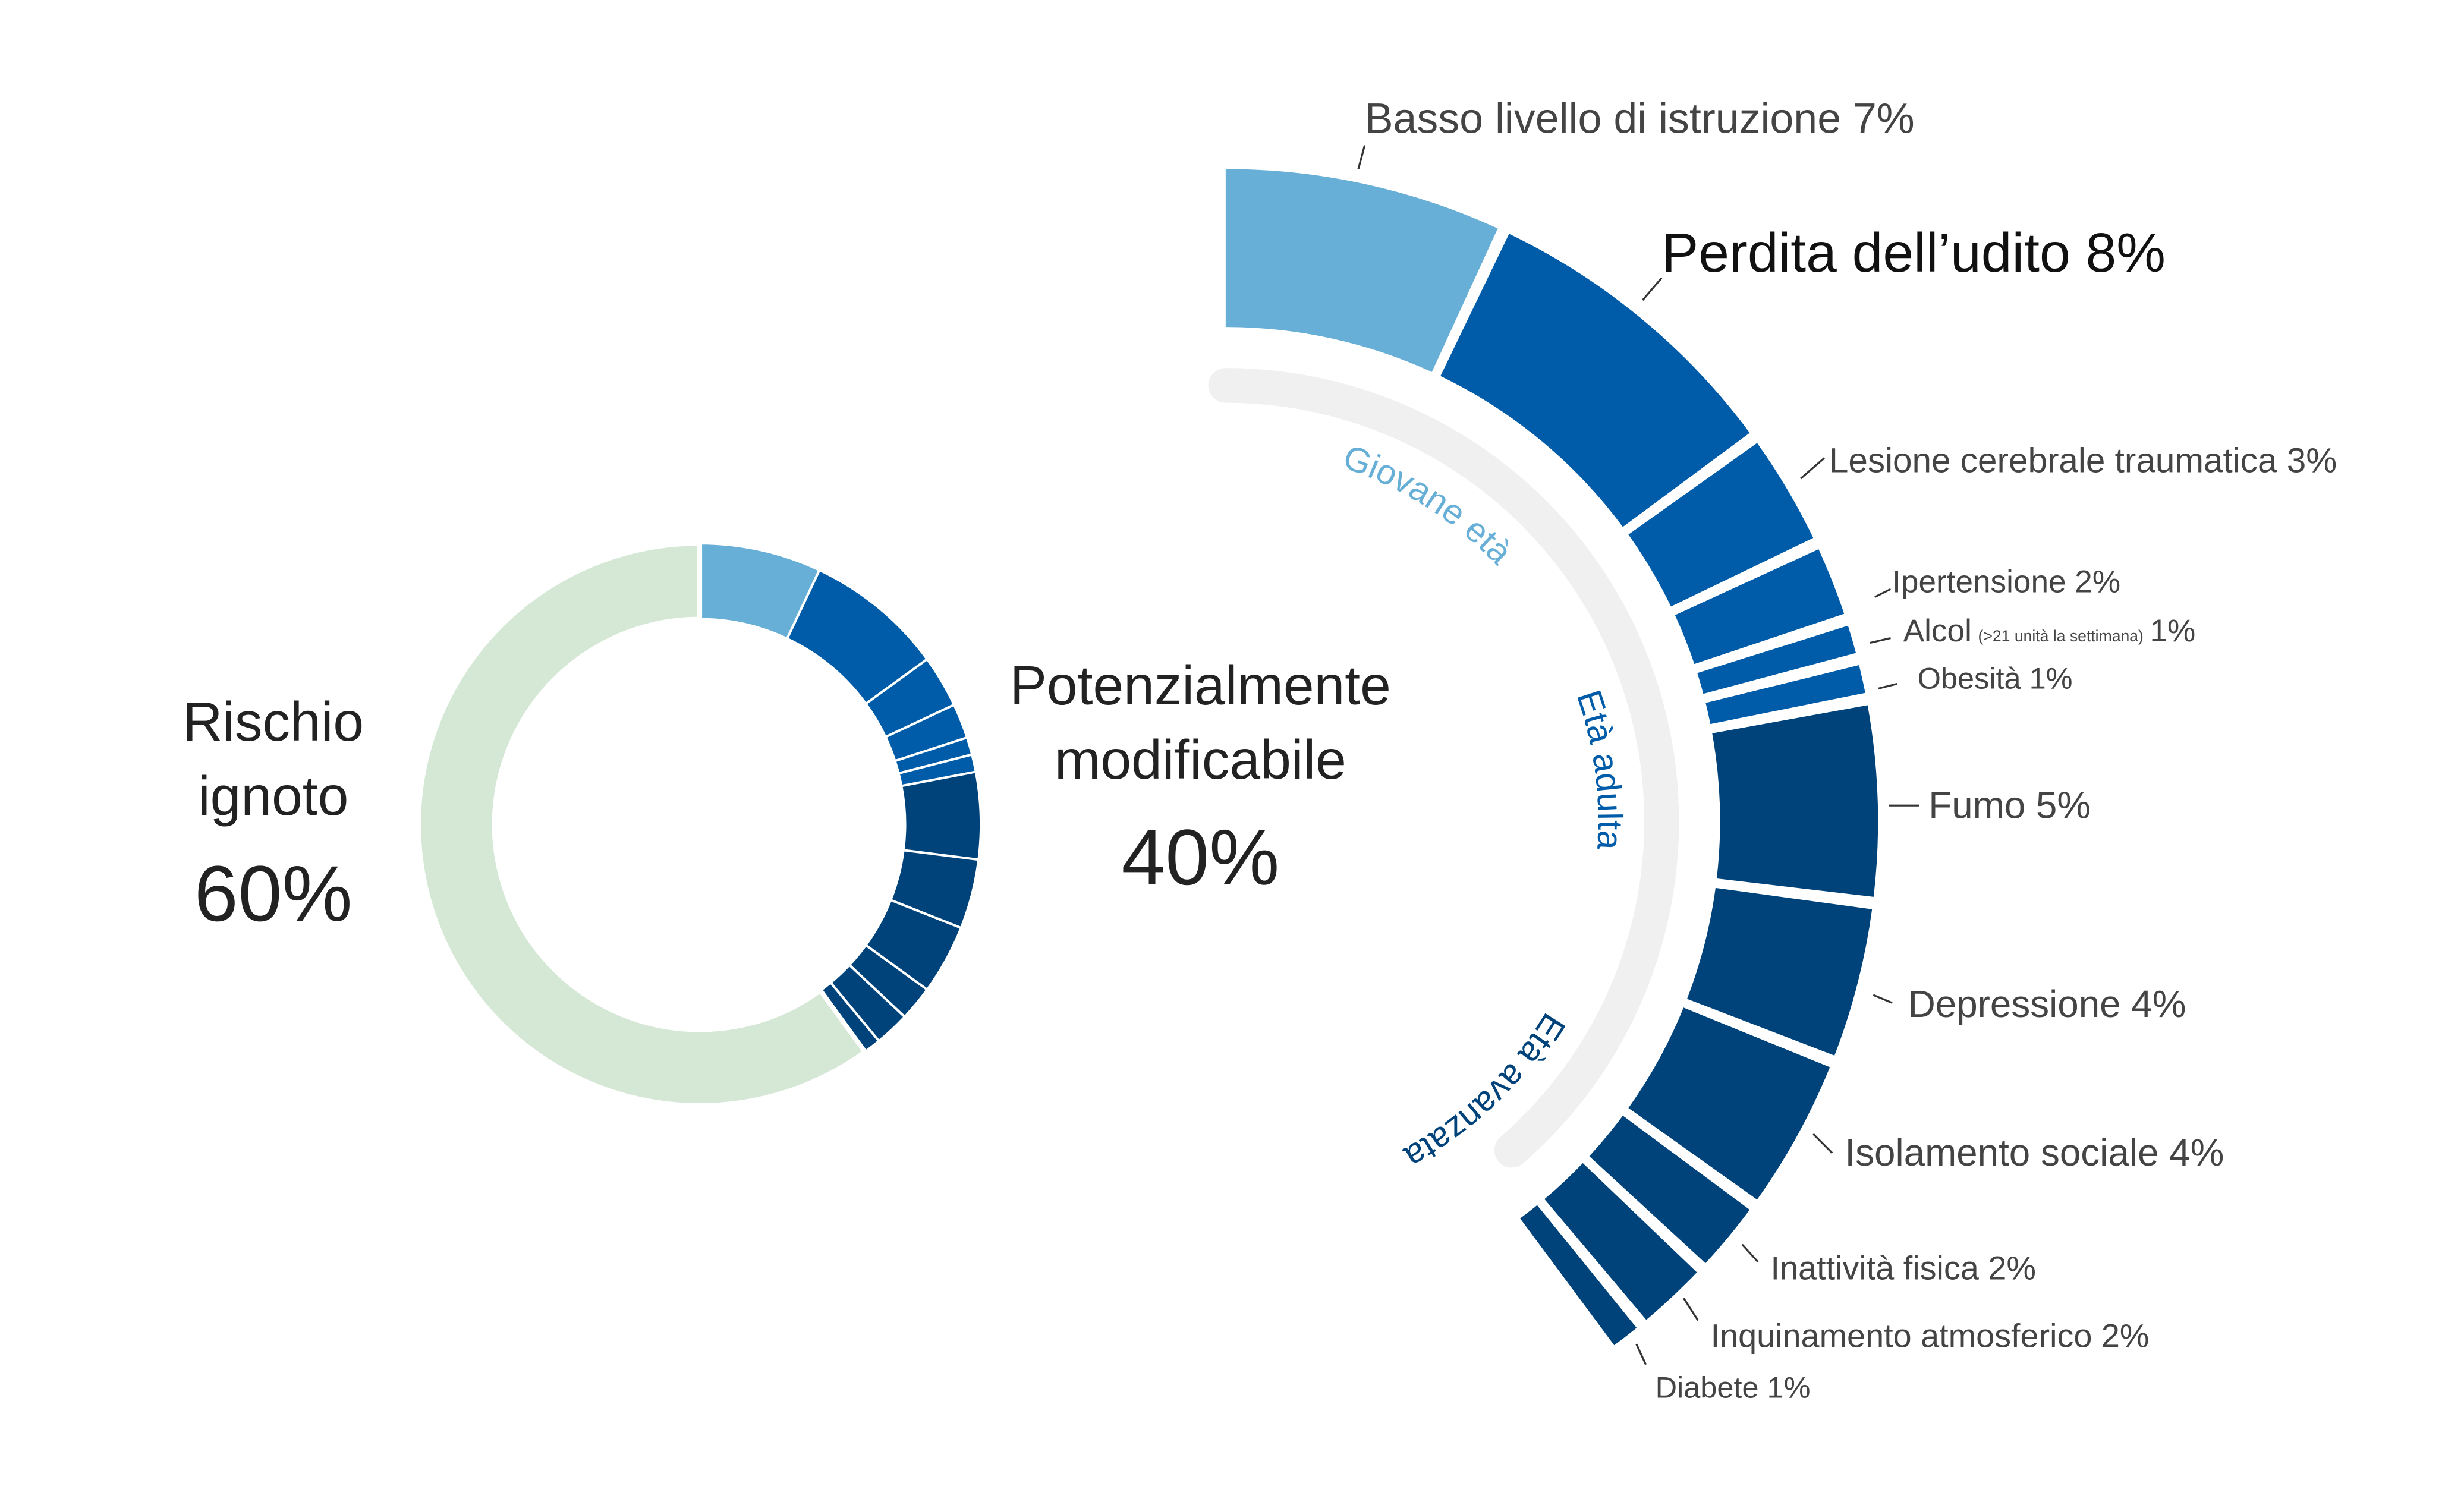  I want to click on label-basso-livello-istruzione: Basso livello di istruzione 7%, so click(1640, 118).